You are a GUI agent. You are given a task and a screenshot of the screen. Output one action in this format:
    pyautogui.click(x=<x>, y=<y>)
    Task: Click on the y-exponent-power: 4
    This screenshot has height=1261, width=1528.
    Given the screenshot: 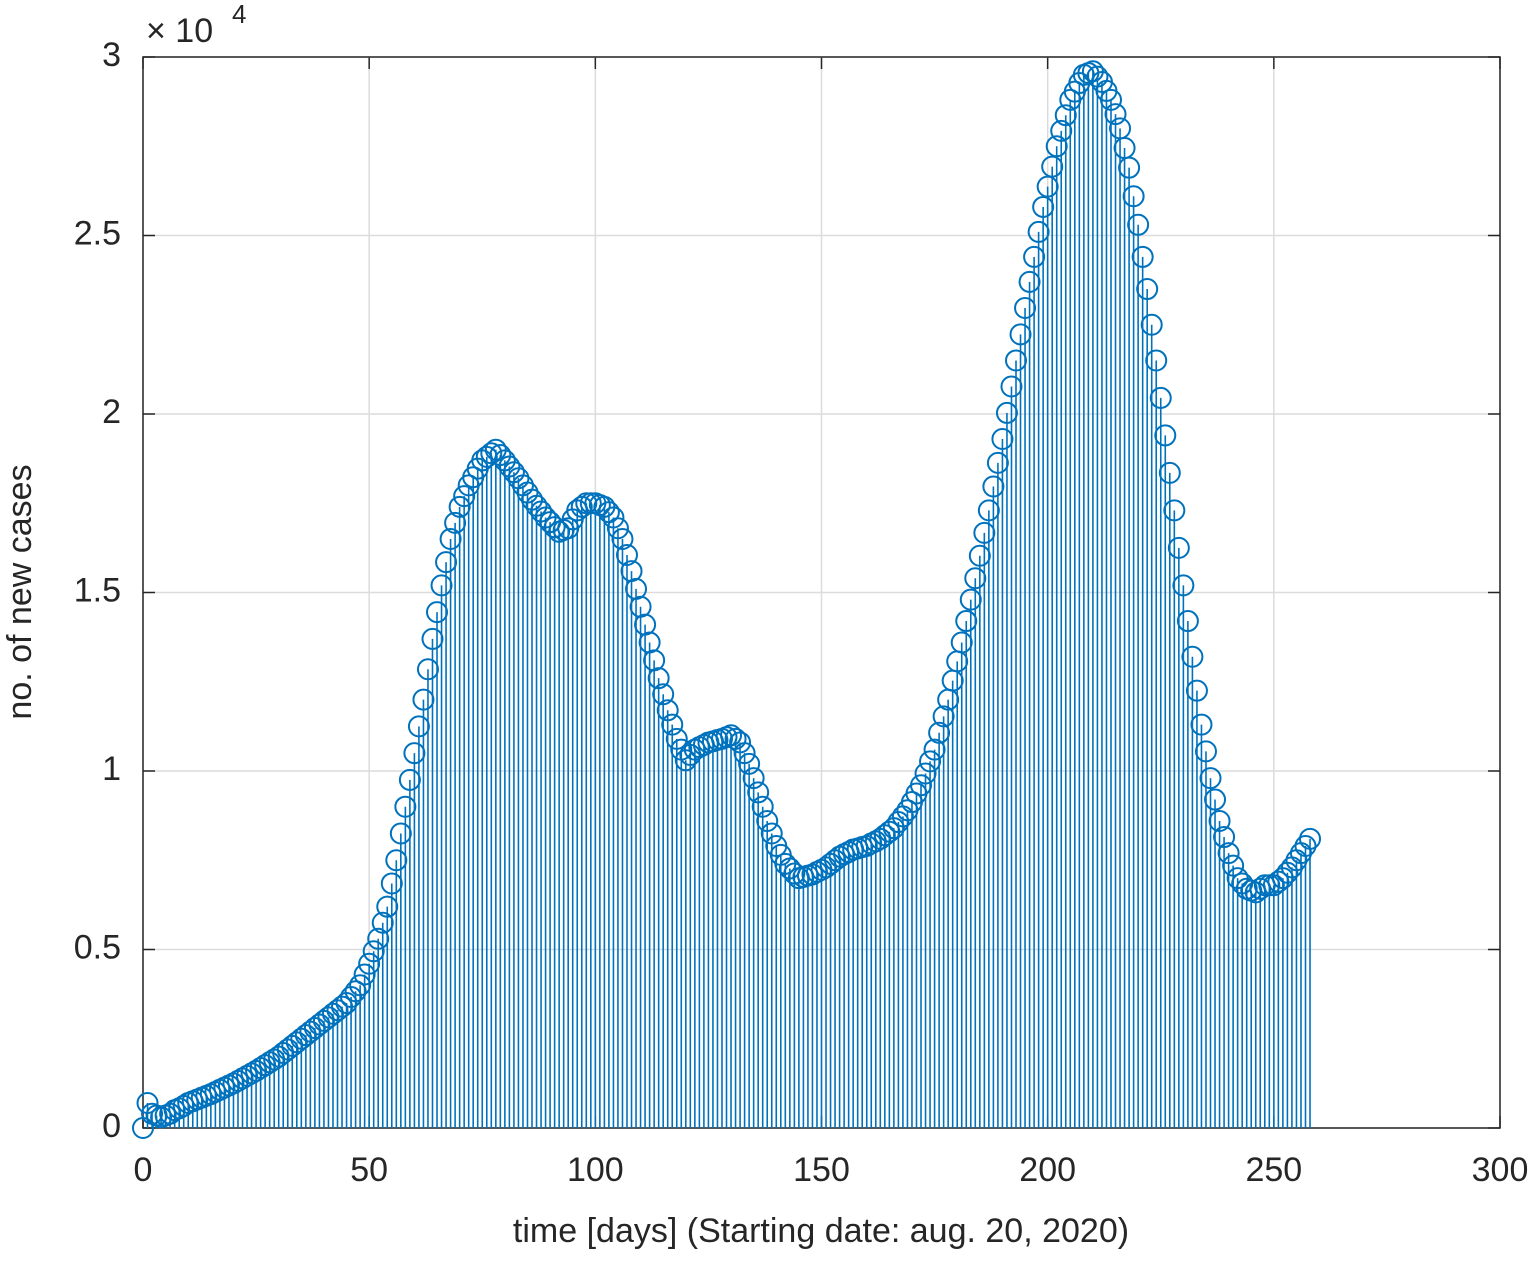 What is the action you would take?
    pyautogui.click(x=239, y=14)
    